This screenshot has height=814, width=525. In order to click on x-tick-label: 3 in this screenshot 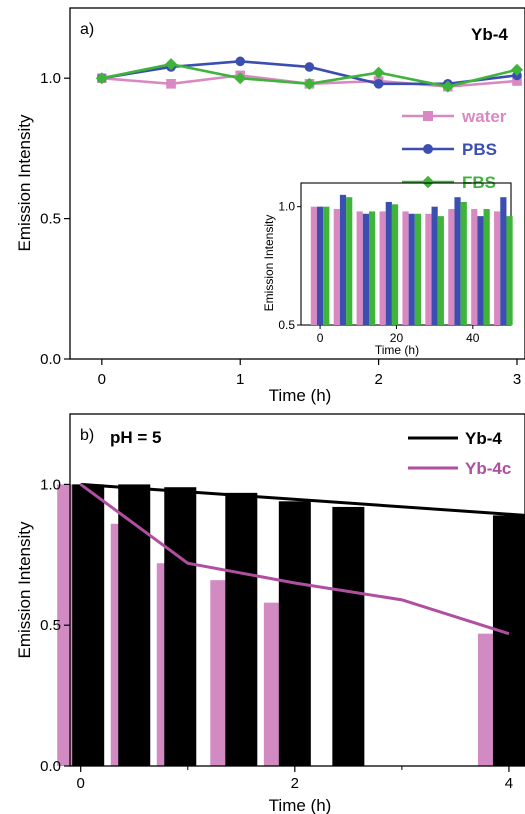, I will do `click(517, 379)`.